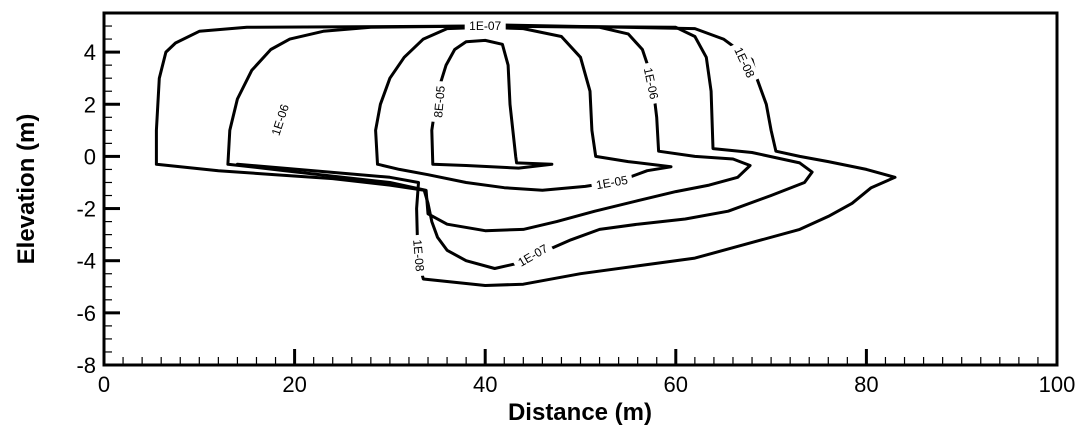  Describe the element at coordinates (104, 384) in the screenshot. I see `x-tick-label: 0` at that location.